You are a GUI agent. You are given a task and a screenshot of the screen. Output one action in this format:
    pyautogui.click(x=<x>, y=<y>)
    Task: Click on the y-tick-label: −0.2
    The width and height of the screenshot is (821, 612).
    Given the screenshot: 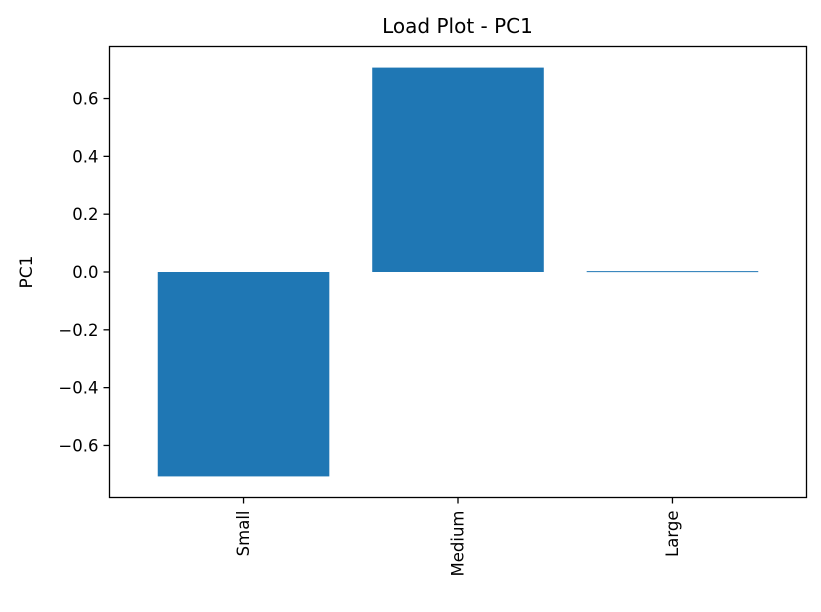 What is the action you would take?
    pyautogui.click(x=78, y=330)
    